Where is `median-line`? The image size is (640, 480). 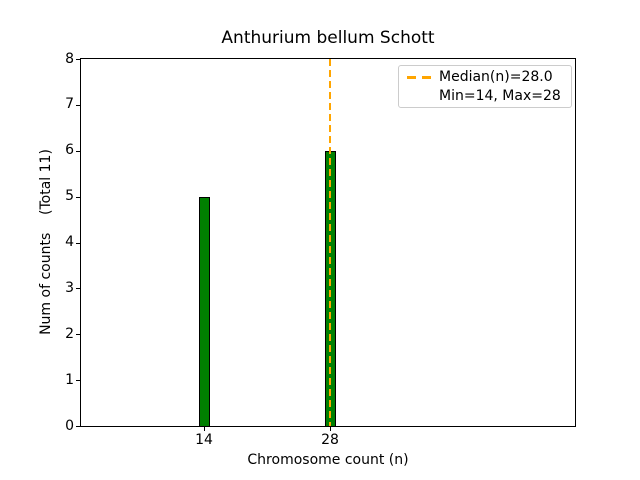 median-line is located at coordinates (330, 242).